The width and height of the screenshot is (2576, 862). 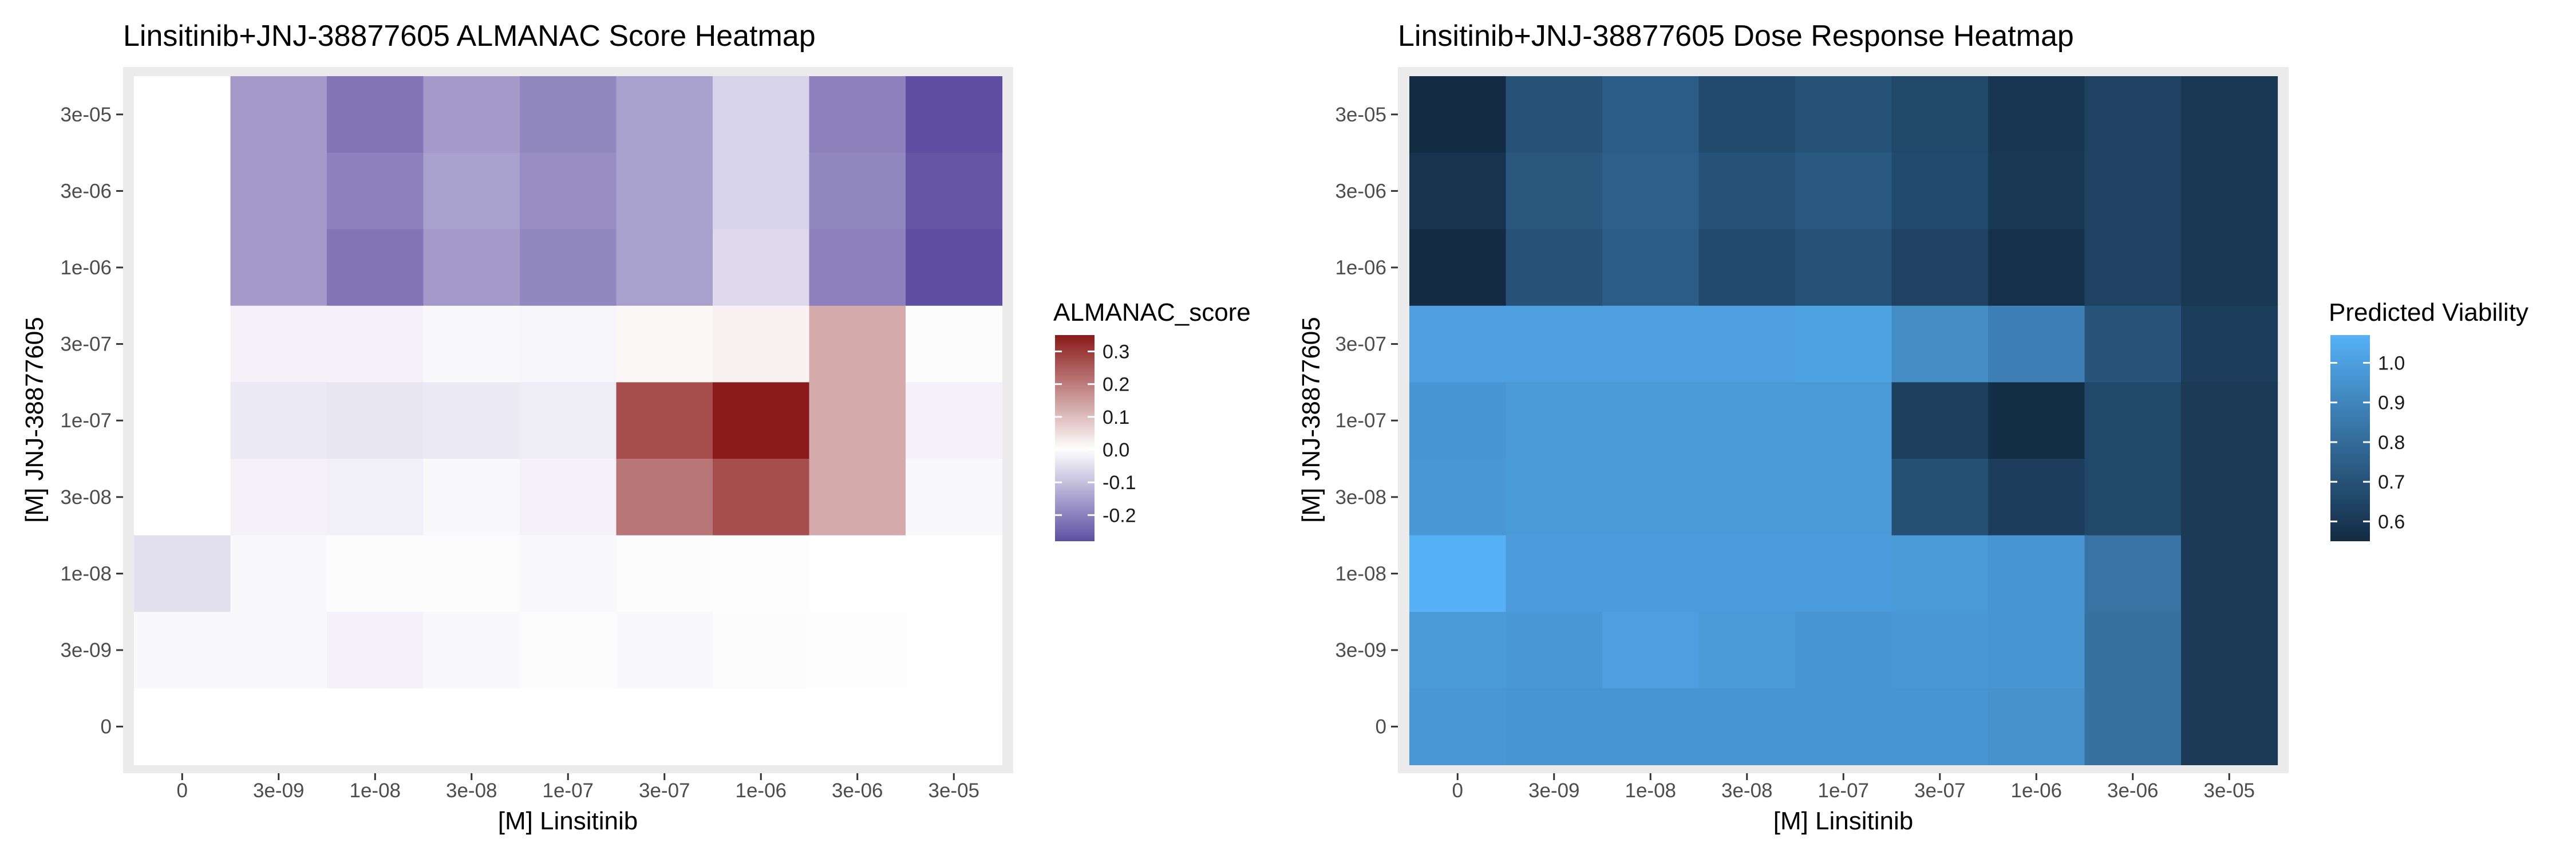 I want to click on y-axis-label: [M] JNJ-38877605, so click(x=1311, y=420).